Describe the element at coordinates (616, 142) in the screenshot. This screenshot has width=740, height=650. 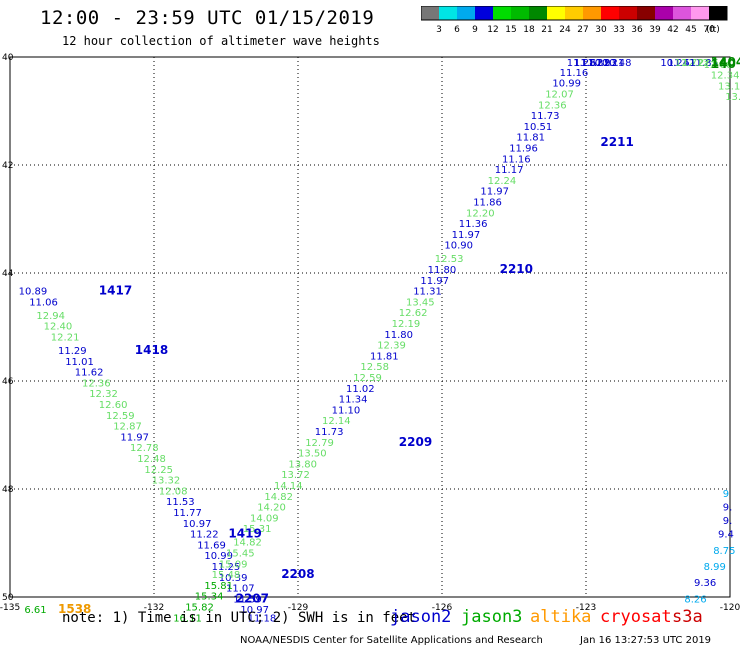
I see `pass-time-label: 2211` at that location.